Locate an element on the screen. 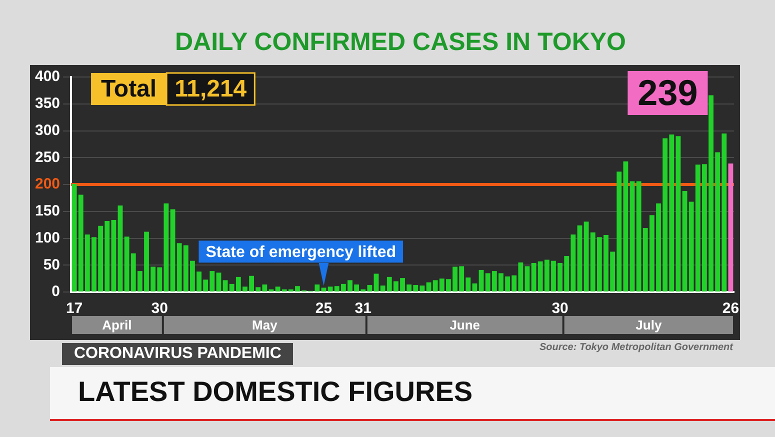 Image resolution: width=775 pixels, height=437 pixels. text: July is located at coordinates (649, 325).